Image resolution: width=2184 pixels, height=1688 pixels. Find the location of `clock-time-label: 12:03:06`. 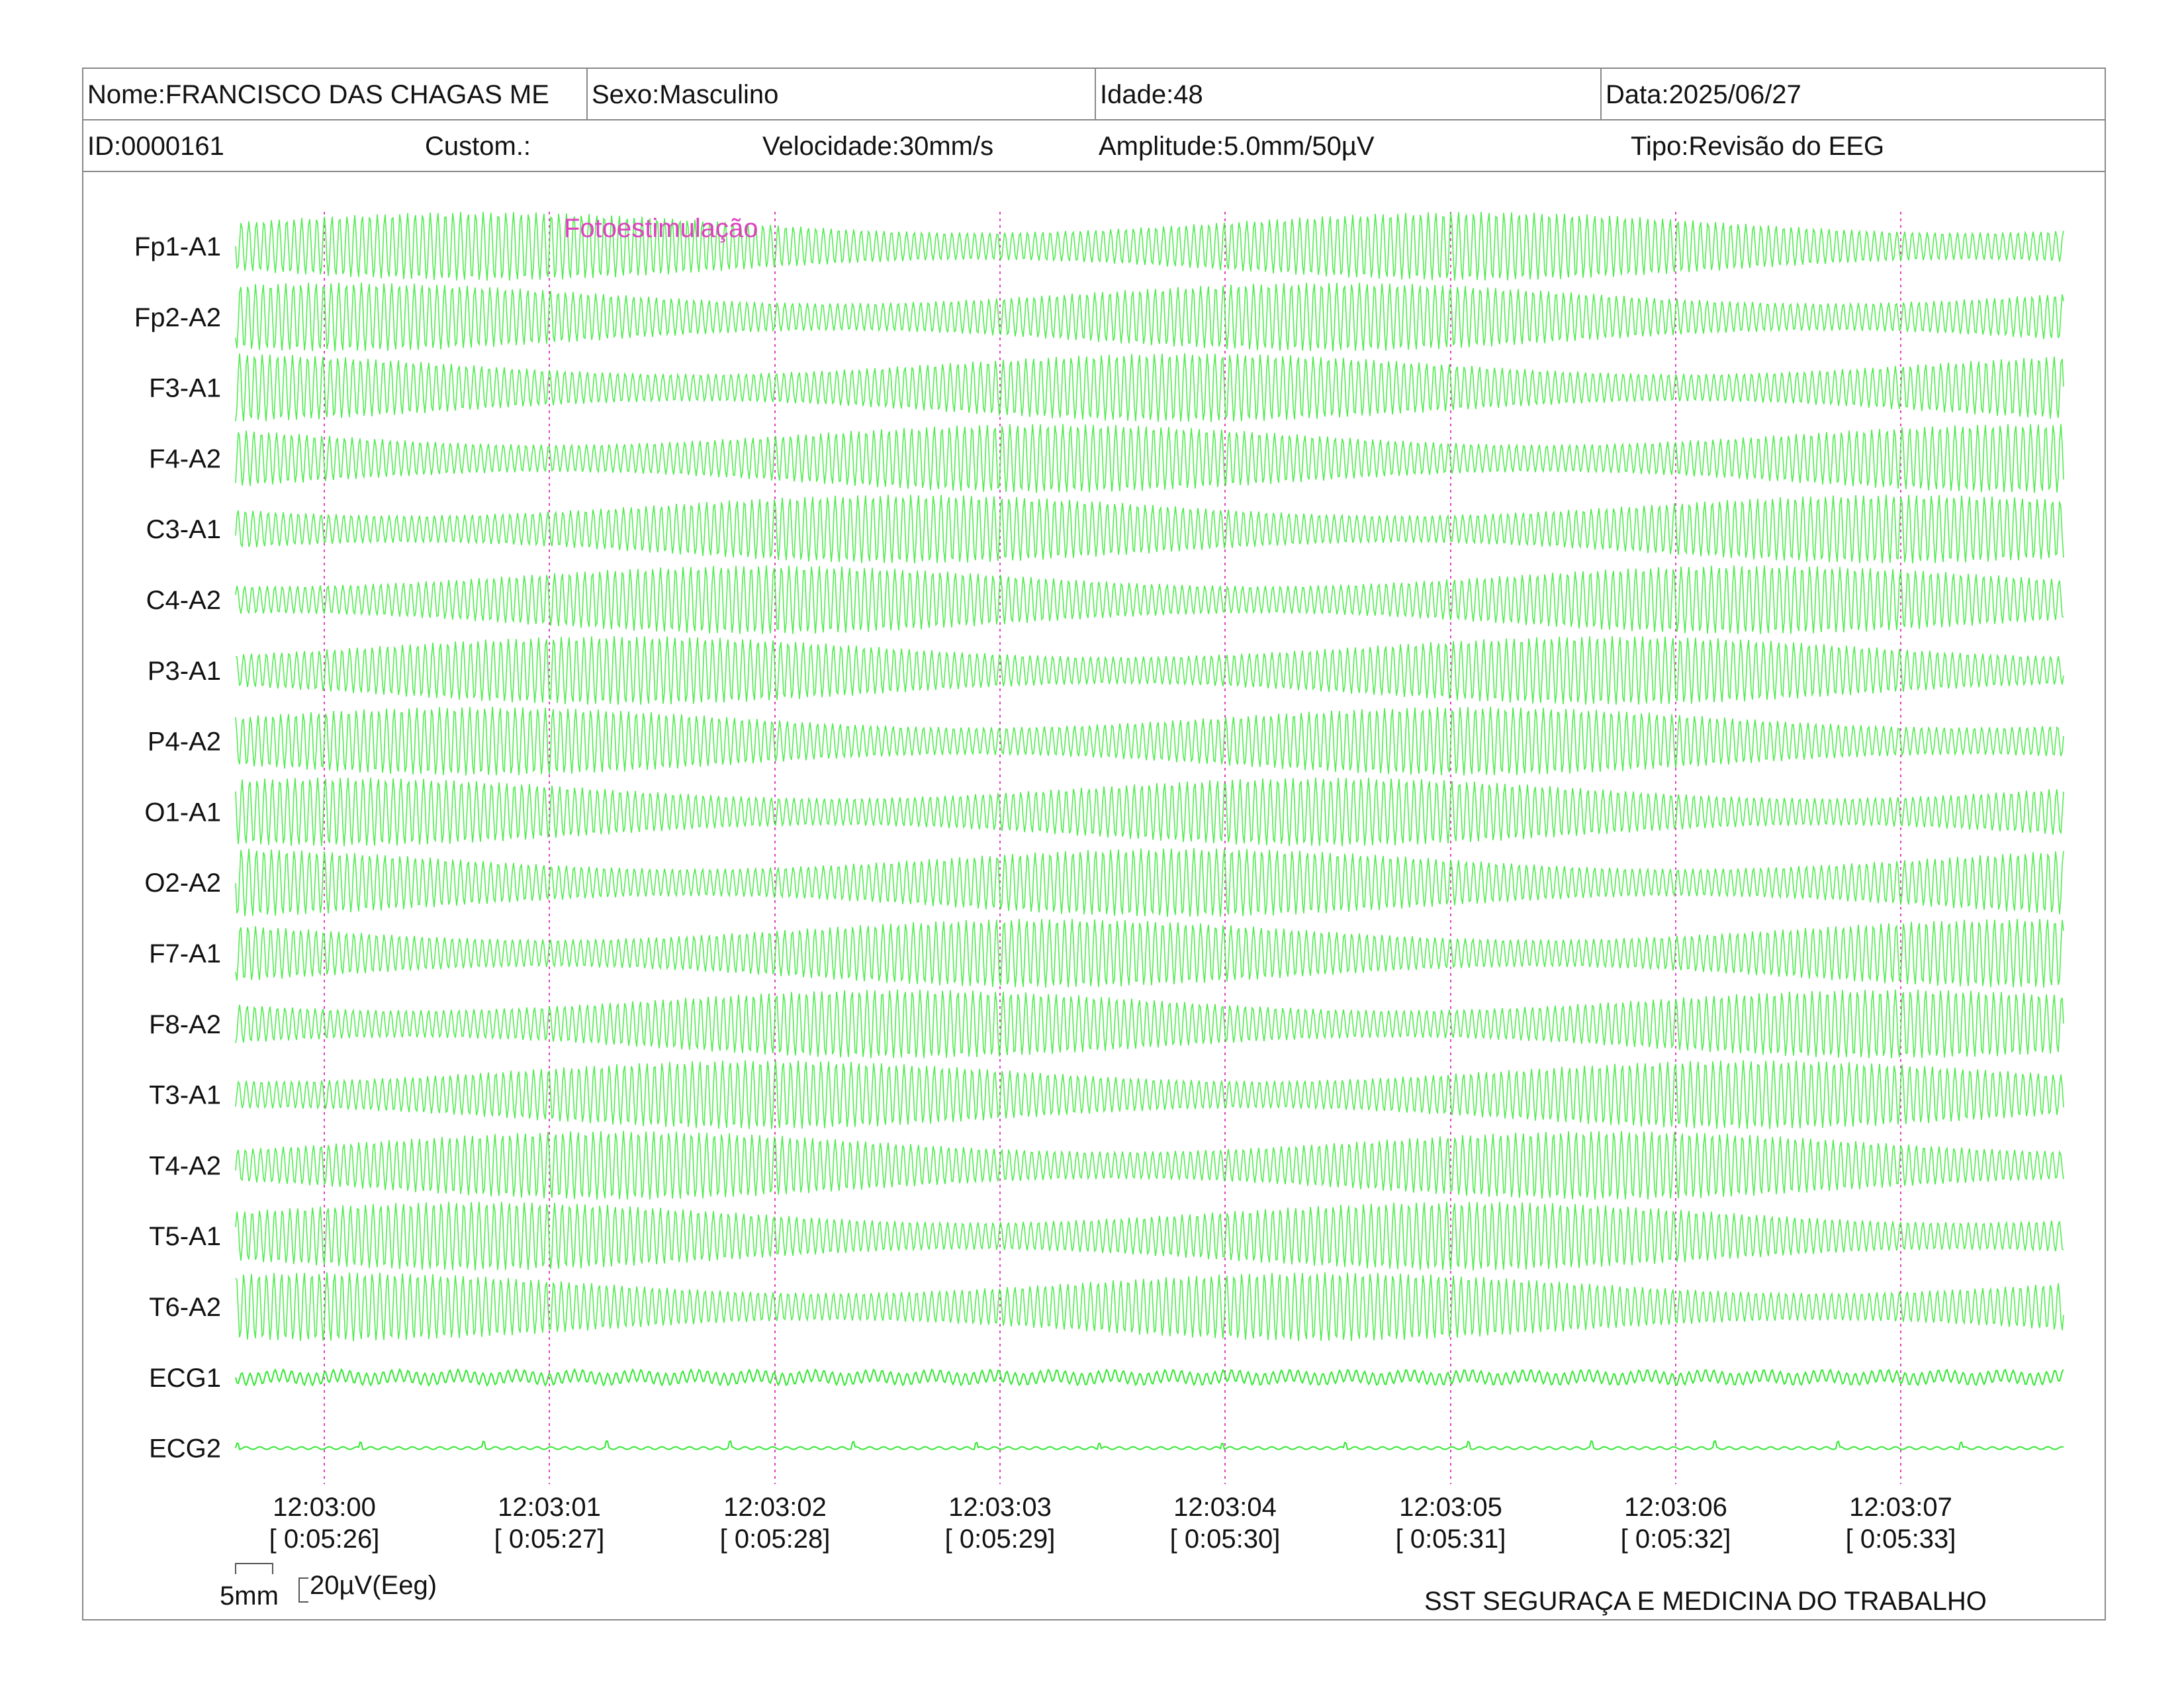

clock-time-label: 12:03:06 is located at coordinates (1675, 1507).